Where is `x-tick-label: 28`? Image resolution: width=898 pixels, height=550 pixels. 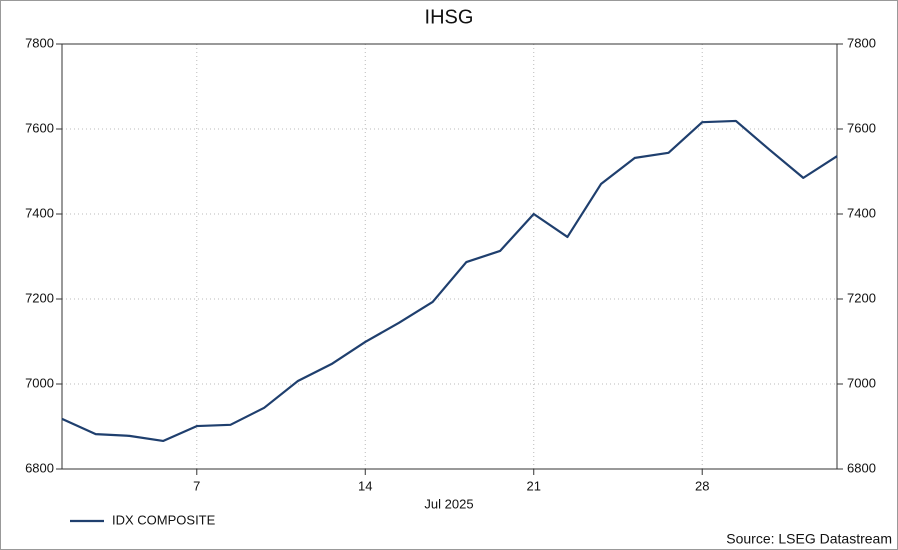 x-tick-label: 28 is located at coordinates (702, 485).